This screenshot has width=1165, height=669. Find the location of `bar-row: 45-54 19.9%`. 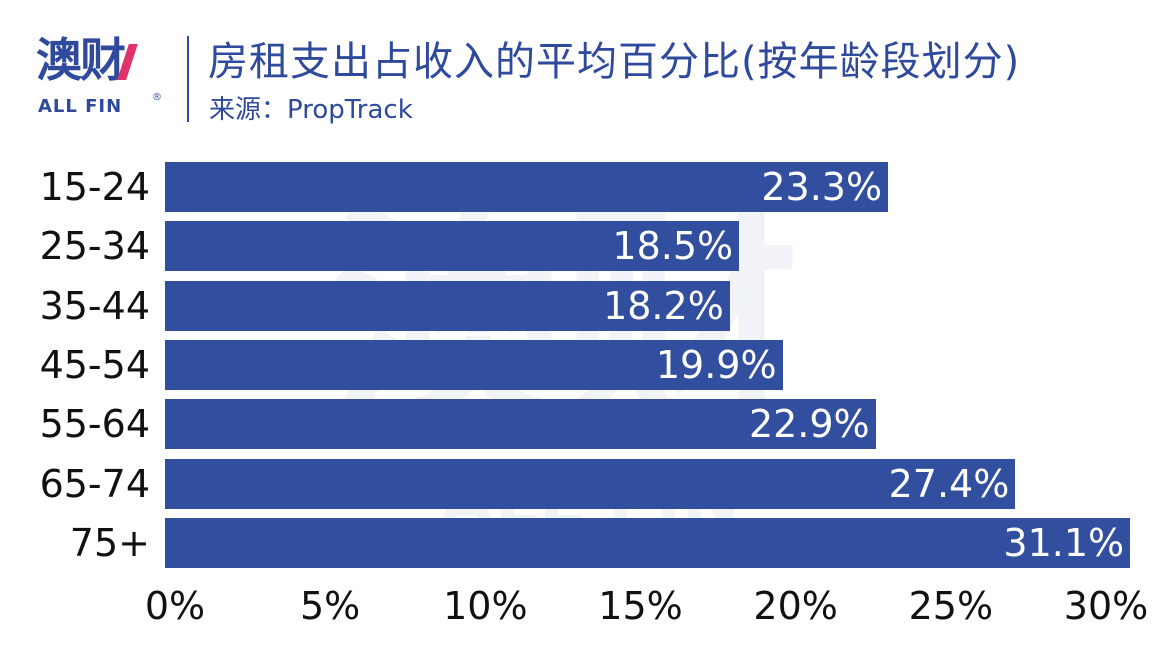

bar-row: 45-54 19.9% is located at coordinates (582, 364).